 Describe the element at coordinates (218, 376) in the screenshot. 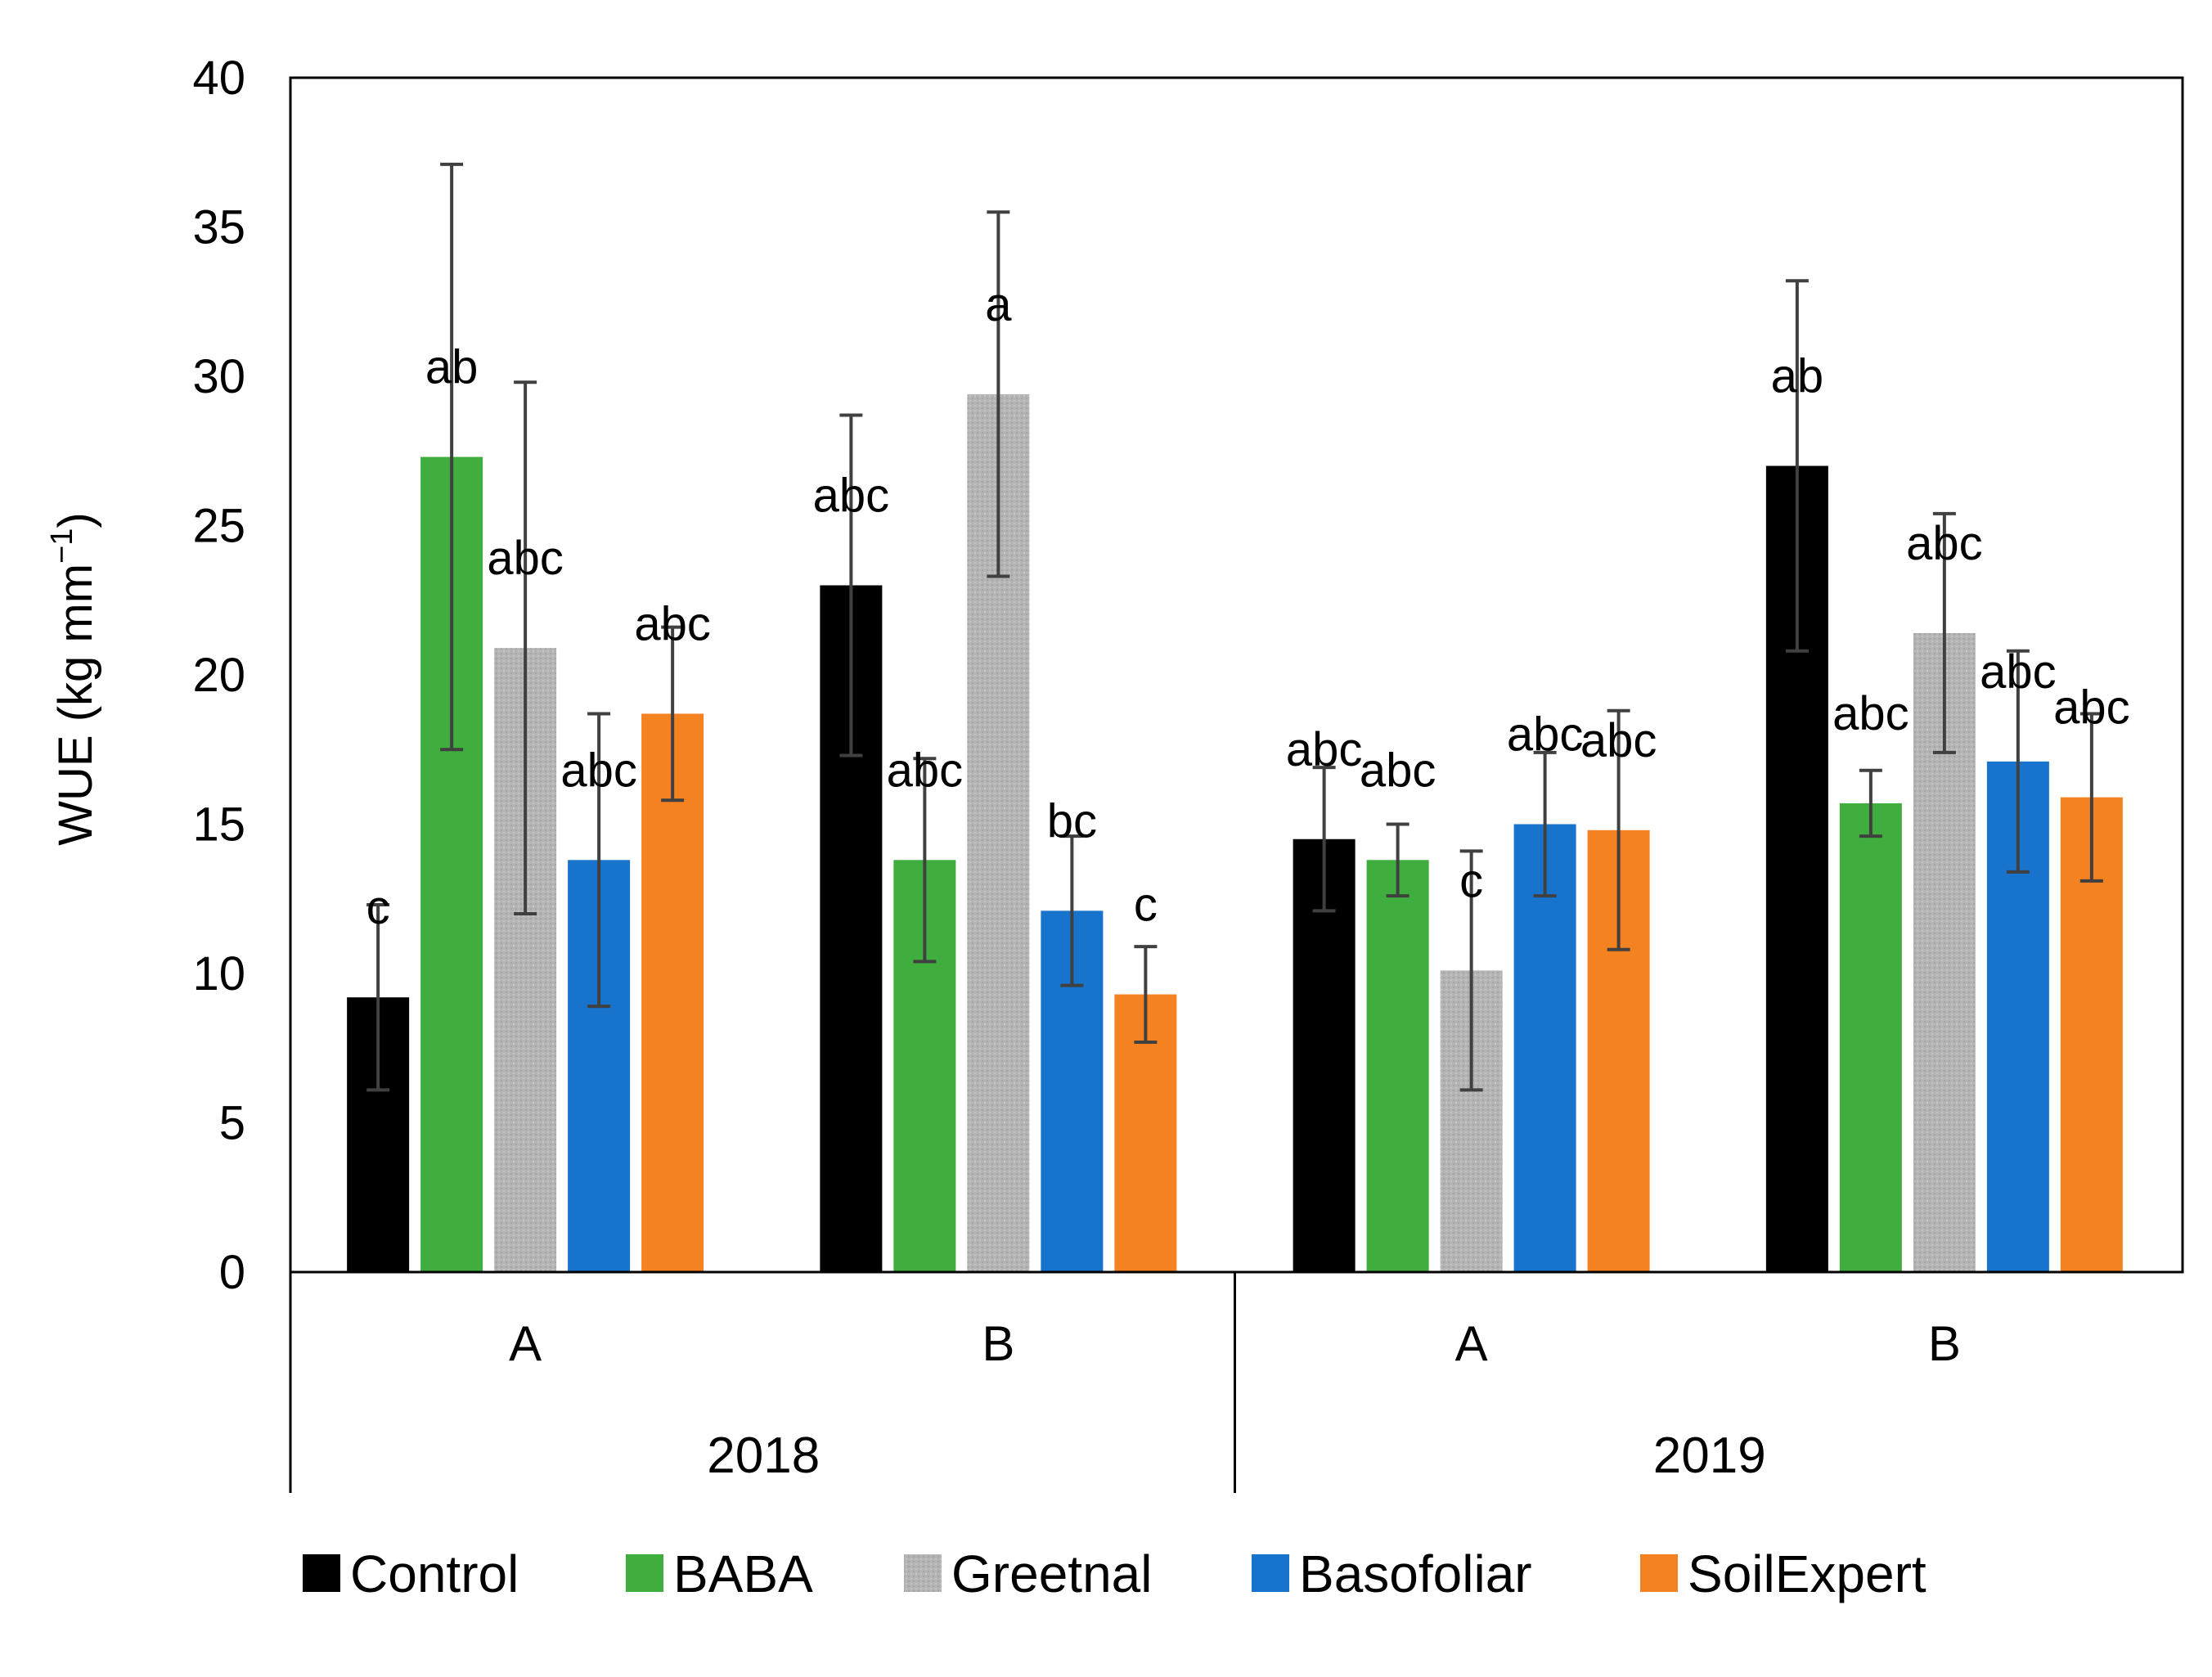

I see `y-tick-label: 30` at that location.